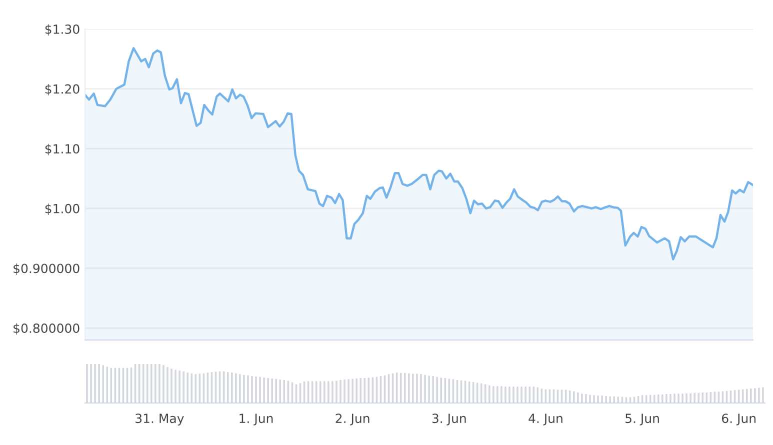  Describe the element at coordinates (47, 269) in the screenshot. I see `y-tick-label: $0.900000` at that location.